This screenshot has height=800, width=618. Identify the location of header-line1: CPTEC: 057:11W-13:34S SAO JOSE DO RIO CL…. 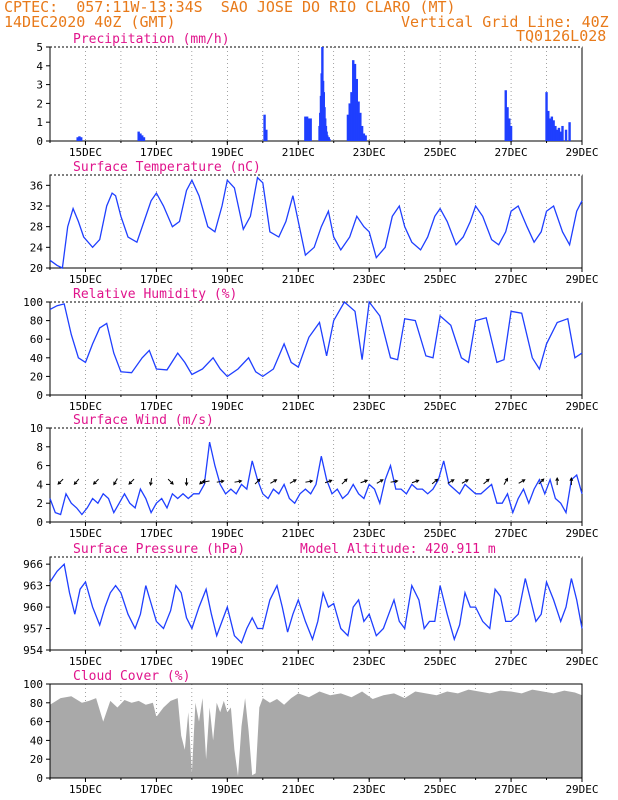
(230, 8).